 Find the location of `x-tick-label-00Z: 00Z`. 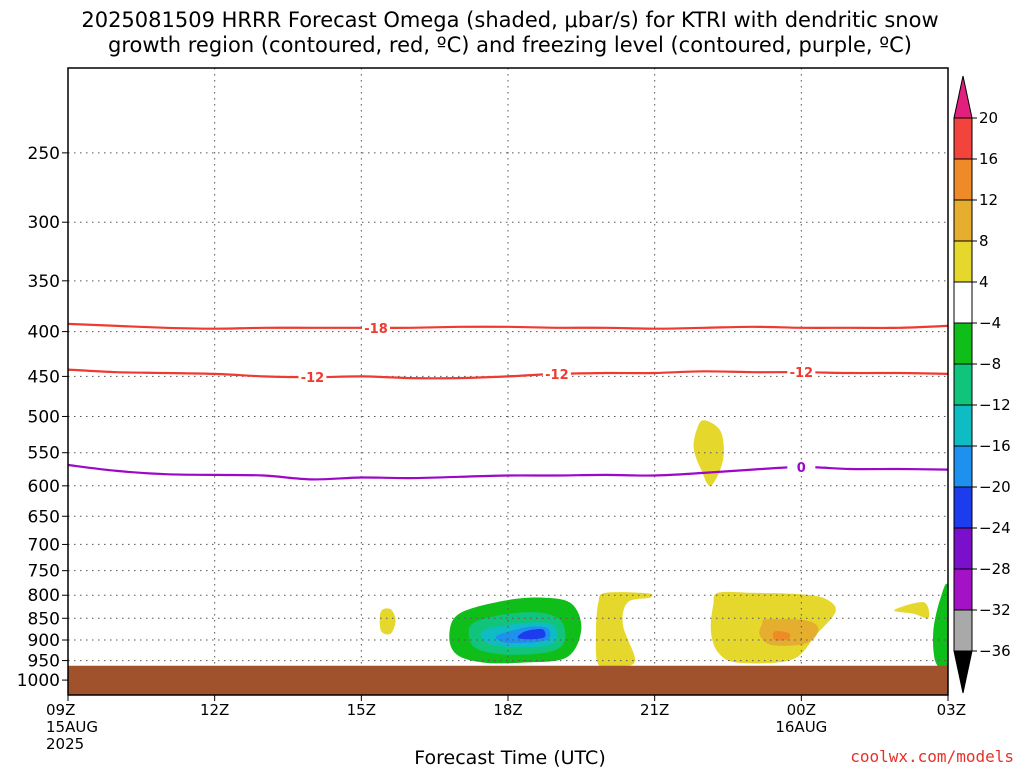

x-tick-label-00Z: 00Z is located at coordinates (801, 710).